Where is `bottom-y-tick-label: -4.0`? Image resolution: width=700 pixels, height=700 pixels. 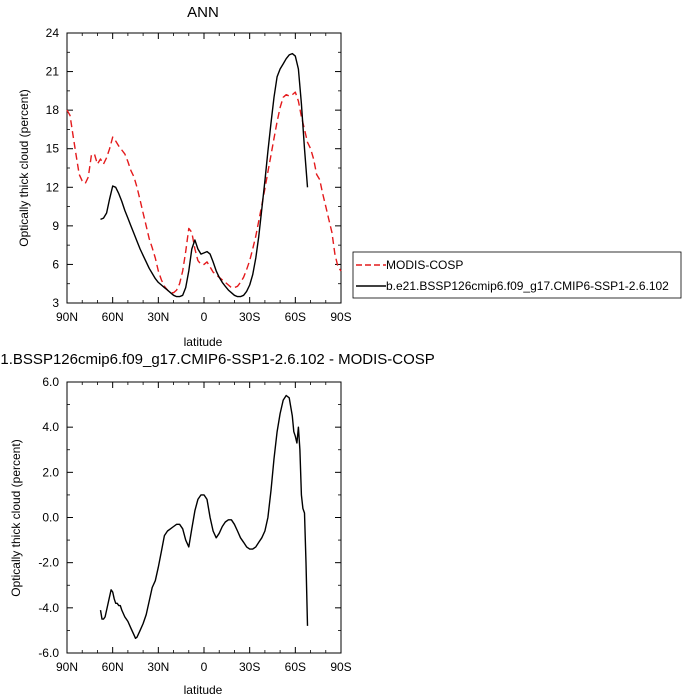
bottom-y-tick-label: -4.0 is located at coordinates (48, 608).